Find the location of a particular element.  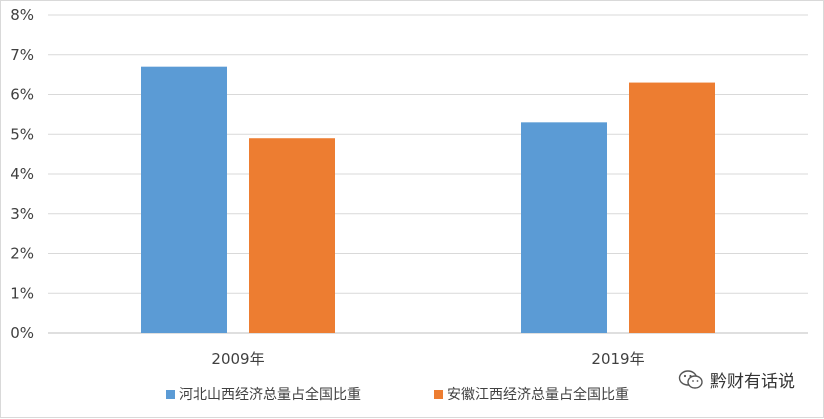

y-tick-label: 8% is located at coordinates (22, 15).